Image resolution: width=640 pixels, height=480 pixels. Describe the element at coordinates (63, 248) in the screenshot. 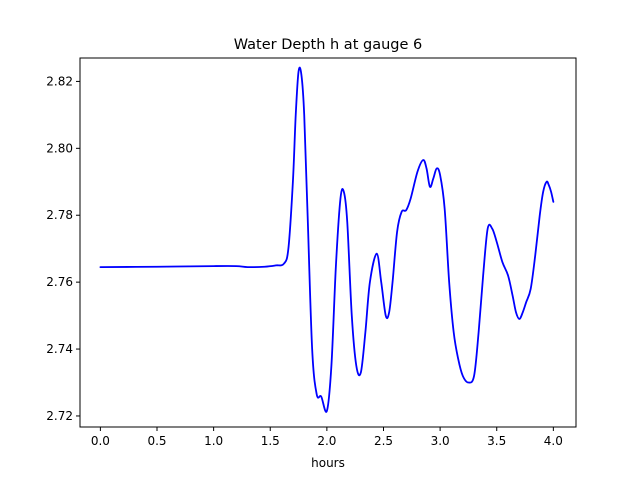

I see `y-axis: 2.72 2.74 2.76 2.78 2.80 2.82` at that location.